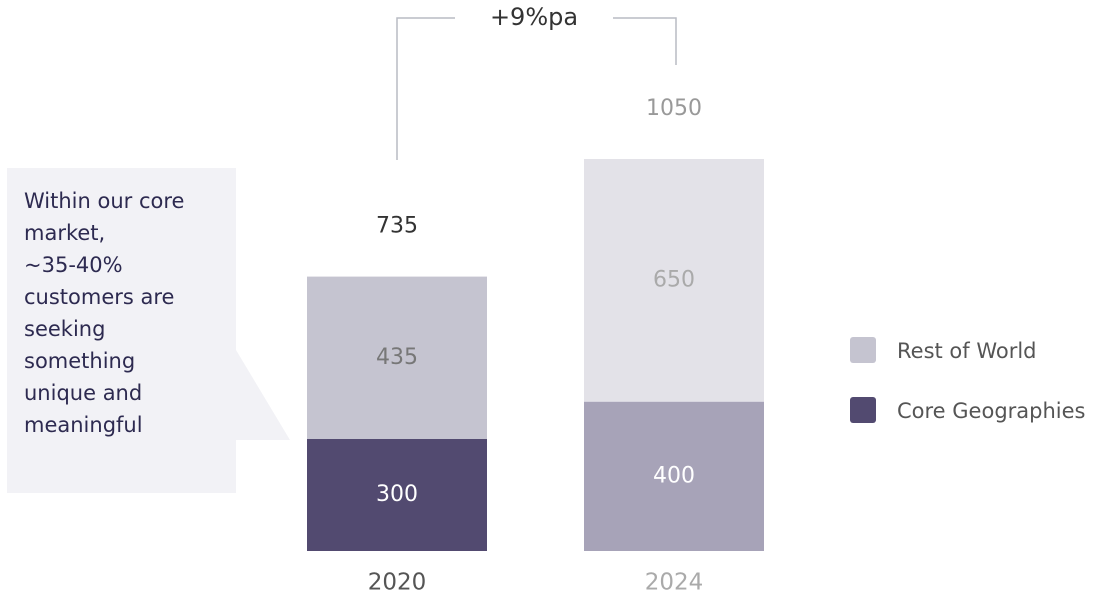 The image size is (1113, 597). What do you see at coordinates (534, 17) in the screenshot?
I see `growth-annotation: +9%pa` at bounding box center [534, 17].